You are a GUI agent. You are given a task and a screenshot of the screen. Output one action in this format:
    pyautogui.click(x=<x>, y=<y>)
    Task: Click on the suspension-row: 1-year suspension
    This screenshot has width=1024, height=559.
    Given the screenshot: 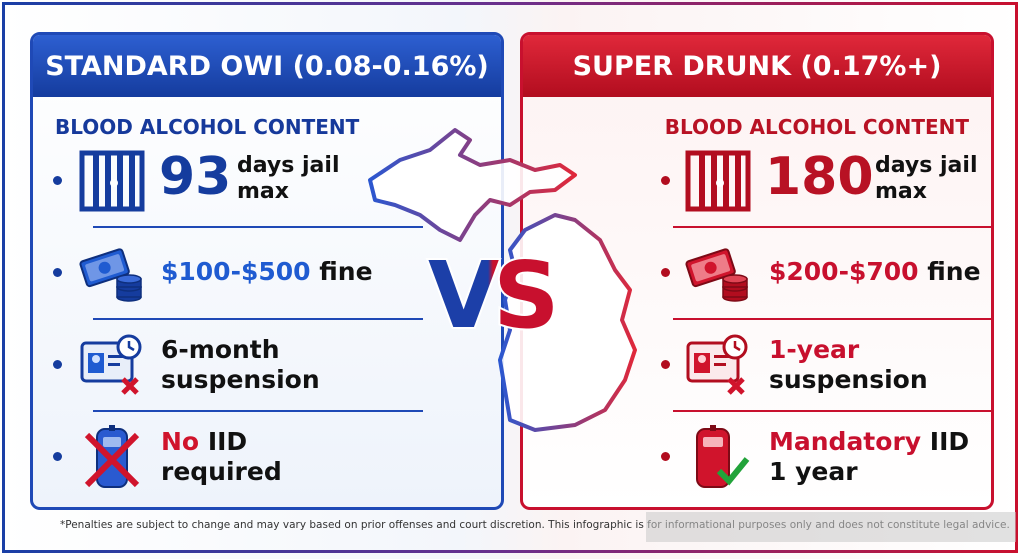 What is the action you would take?
    pyautogui.click(x=757, y=367)
    